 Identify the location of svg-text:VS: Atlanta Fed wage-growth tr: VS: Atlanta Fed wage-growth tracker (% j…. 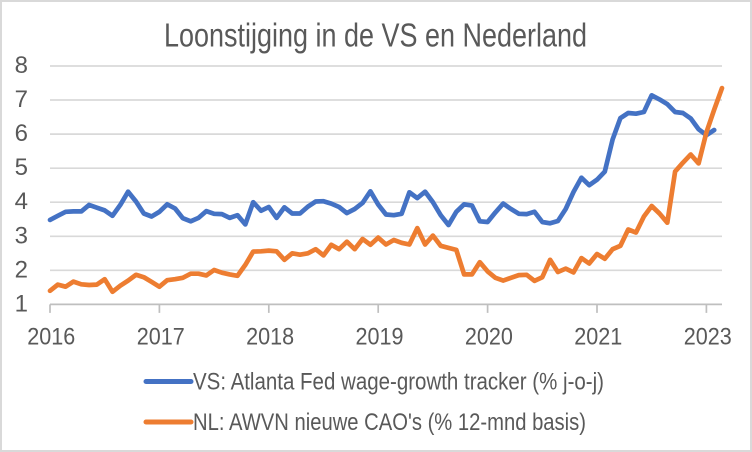
(398, 382).